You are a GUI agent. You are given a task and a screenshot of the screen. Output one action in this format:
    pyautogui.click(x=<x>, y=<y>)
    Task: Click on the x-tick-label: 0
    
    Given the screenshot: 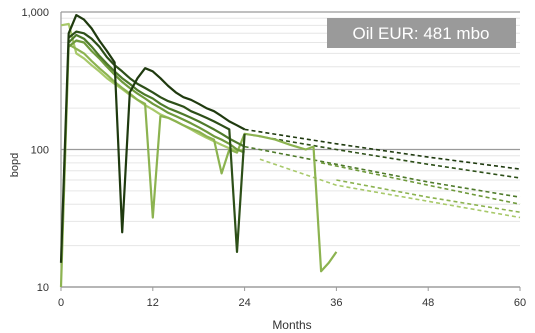 What is the action you would take?
    pyautogui.click(x=61, y=303)
    